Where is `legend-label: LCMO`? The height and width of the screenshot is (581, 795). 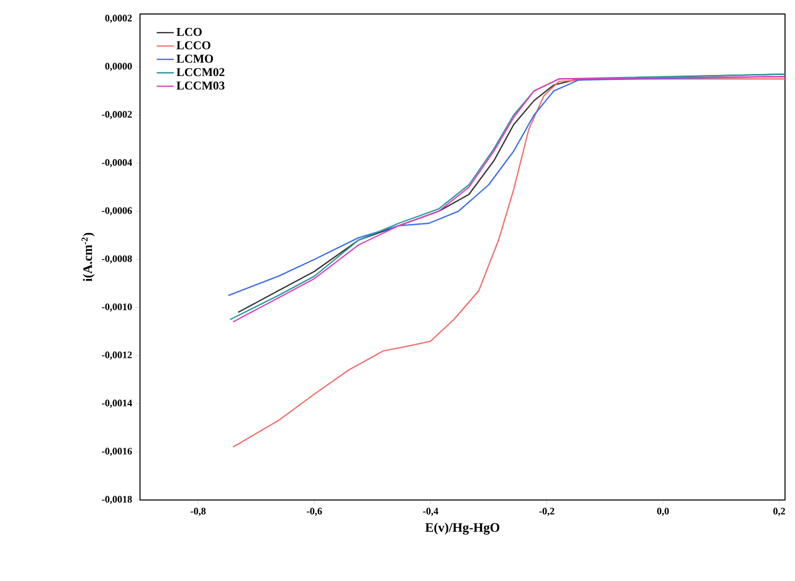
legend-label: LCMO is located at coordinates (194, 58).